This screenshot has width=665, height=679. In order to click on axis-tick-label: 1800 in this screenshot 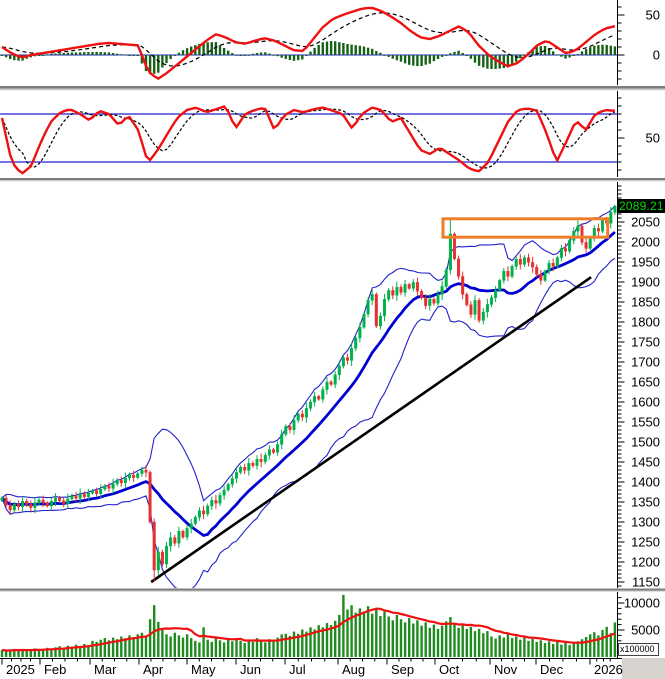, I will do `click(645, 322)`.